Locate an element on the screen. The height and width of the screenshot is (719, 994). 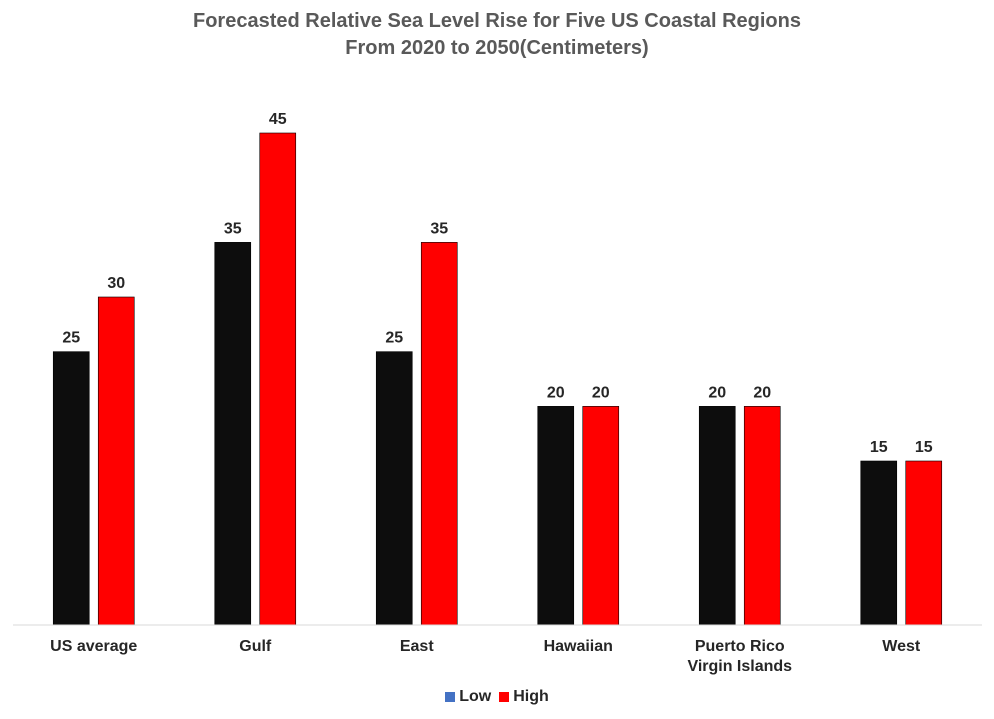
legend-swatch-low is located at coordinates (450, 697).